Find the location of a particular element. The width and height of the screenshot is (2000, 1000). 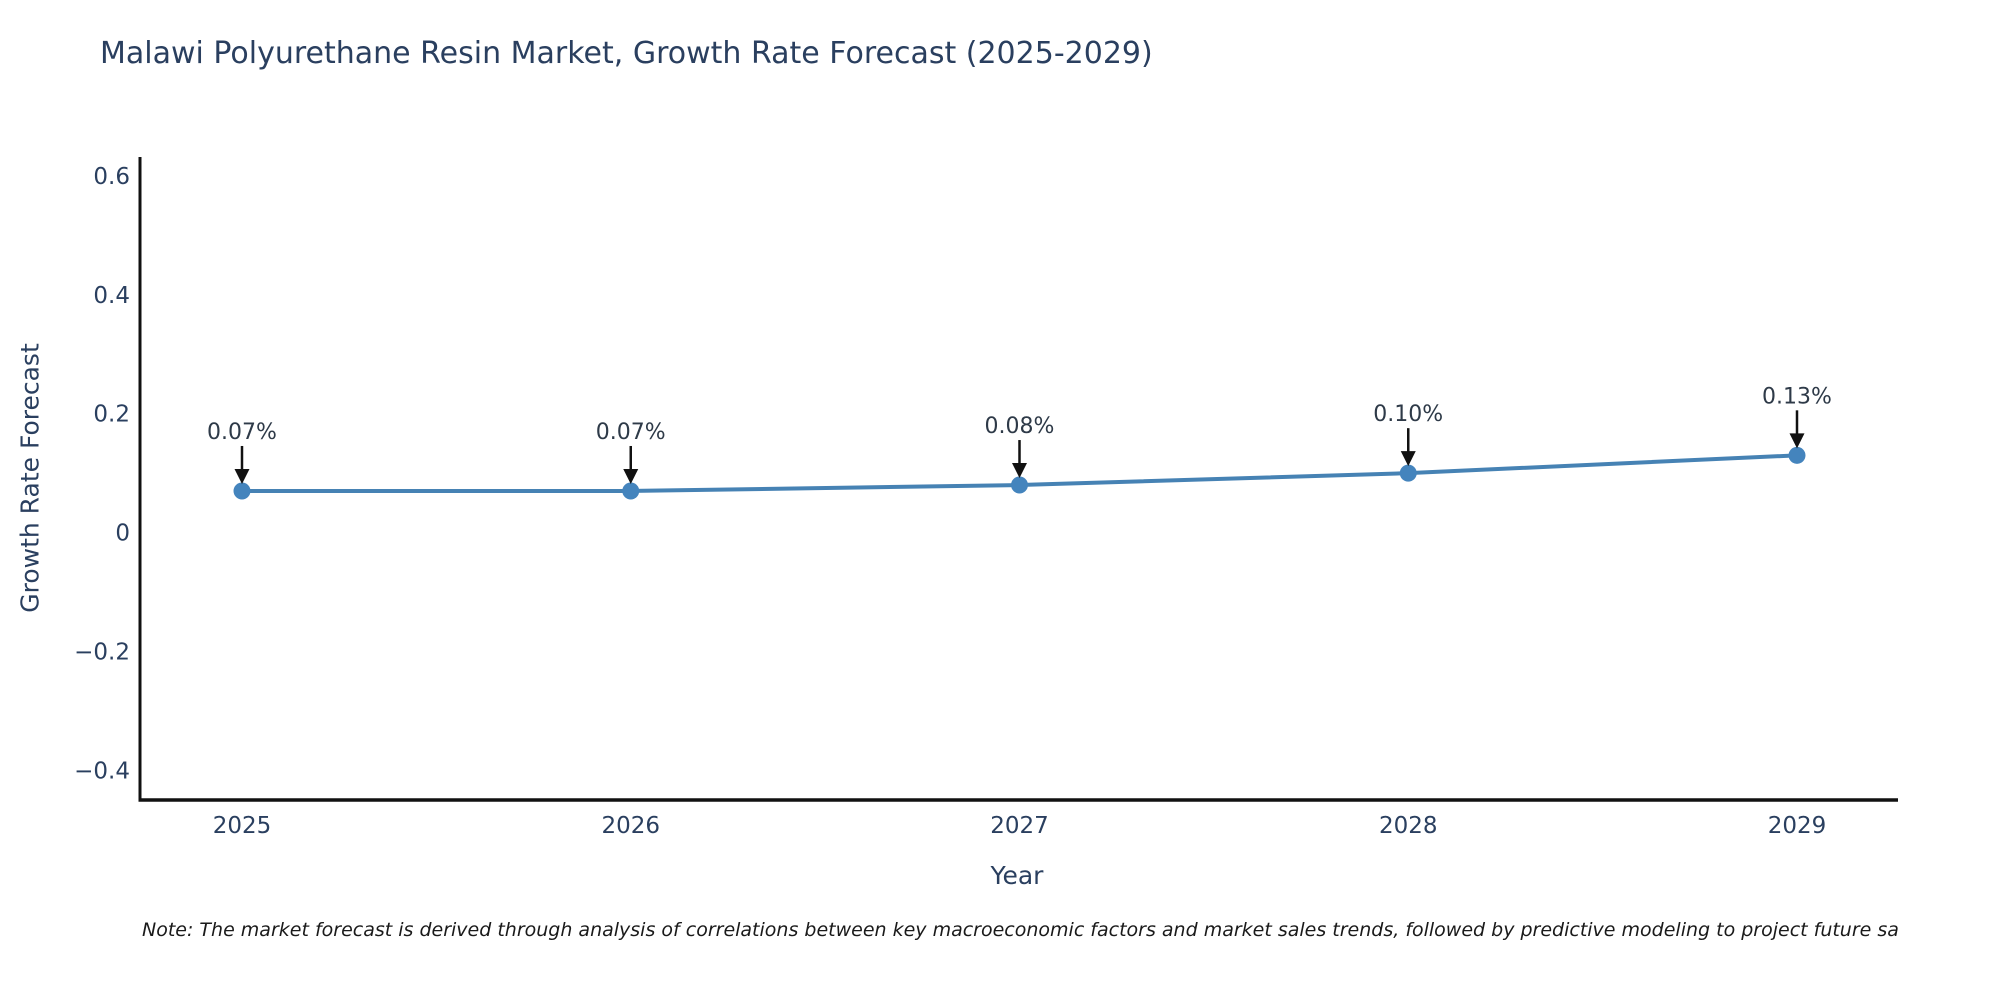

x-tick-label: 2028 is located at coordinates (1408, 826).